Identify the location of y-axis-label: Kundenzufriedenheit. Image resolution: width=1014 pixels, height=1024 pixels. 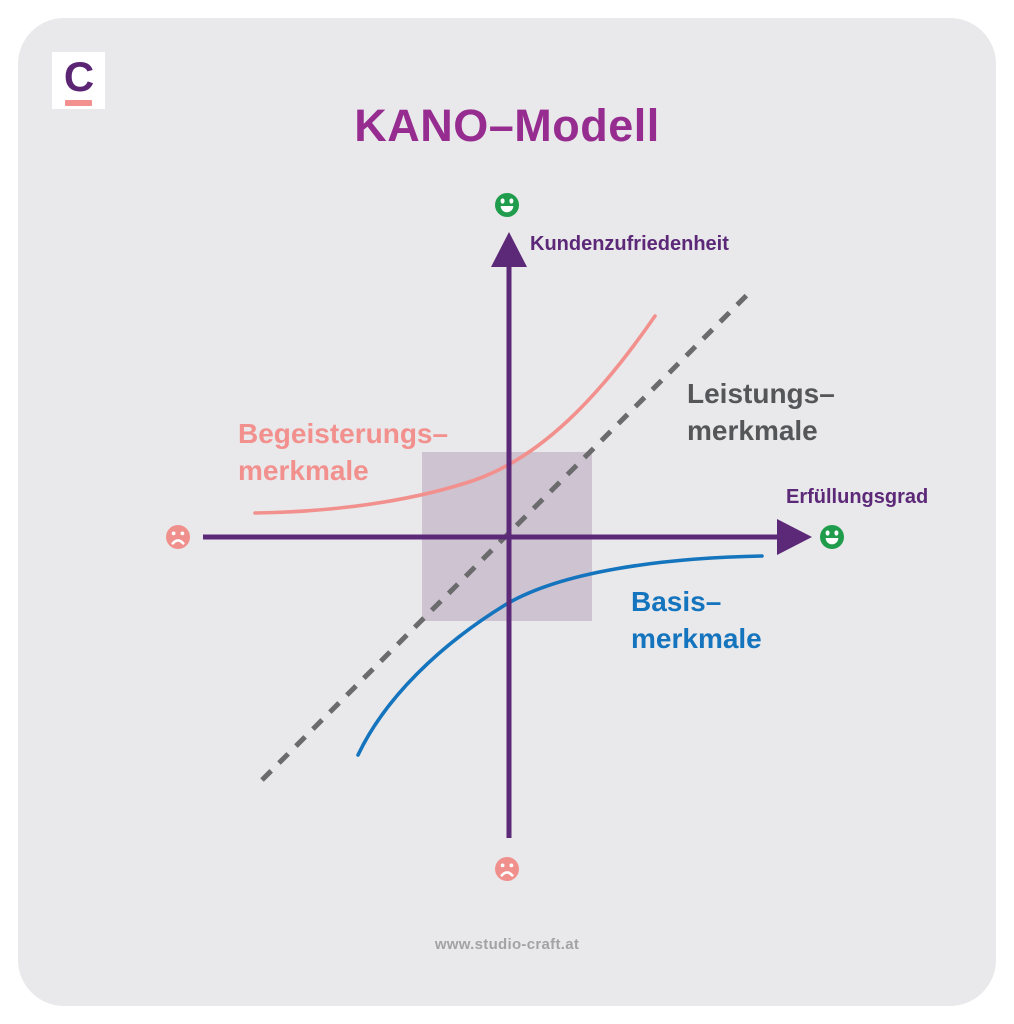
(629, 244).